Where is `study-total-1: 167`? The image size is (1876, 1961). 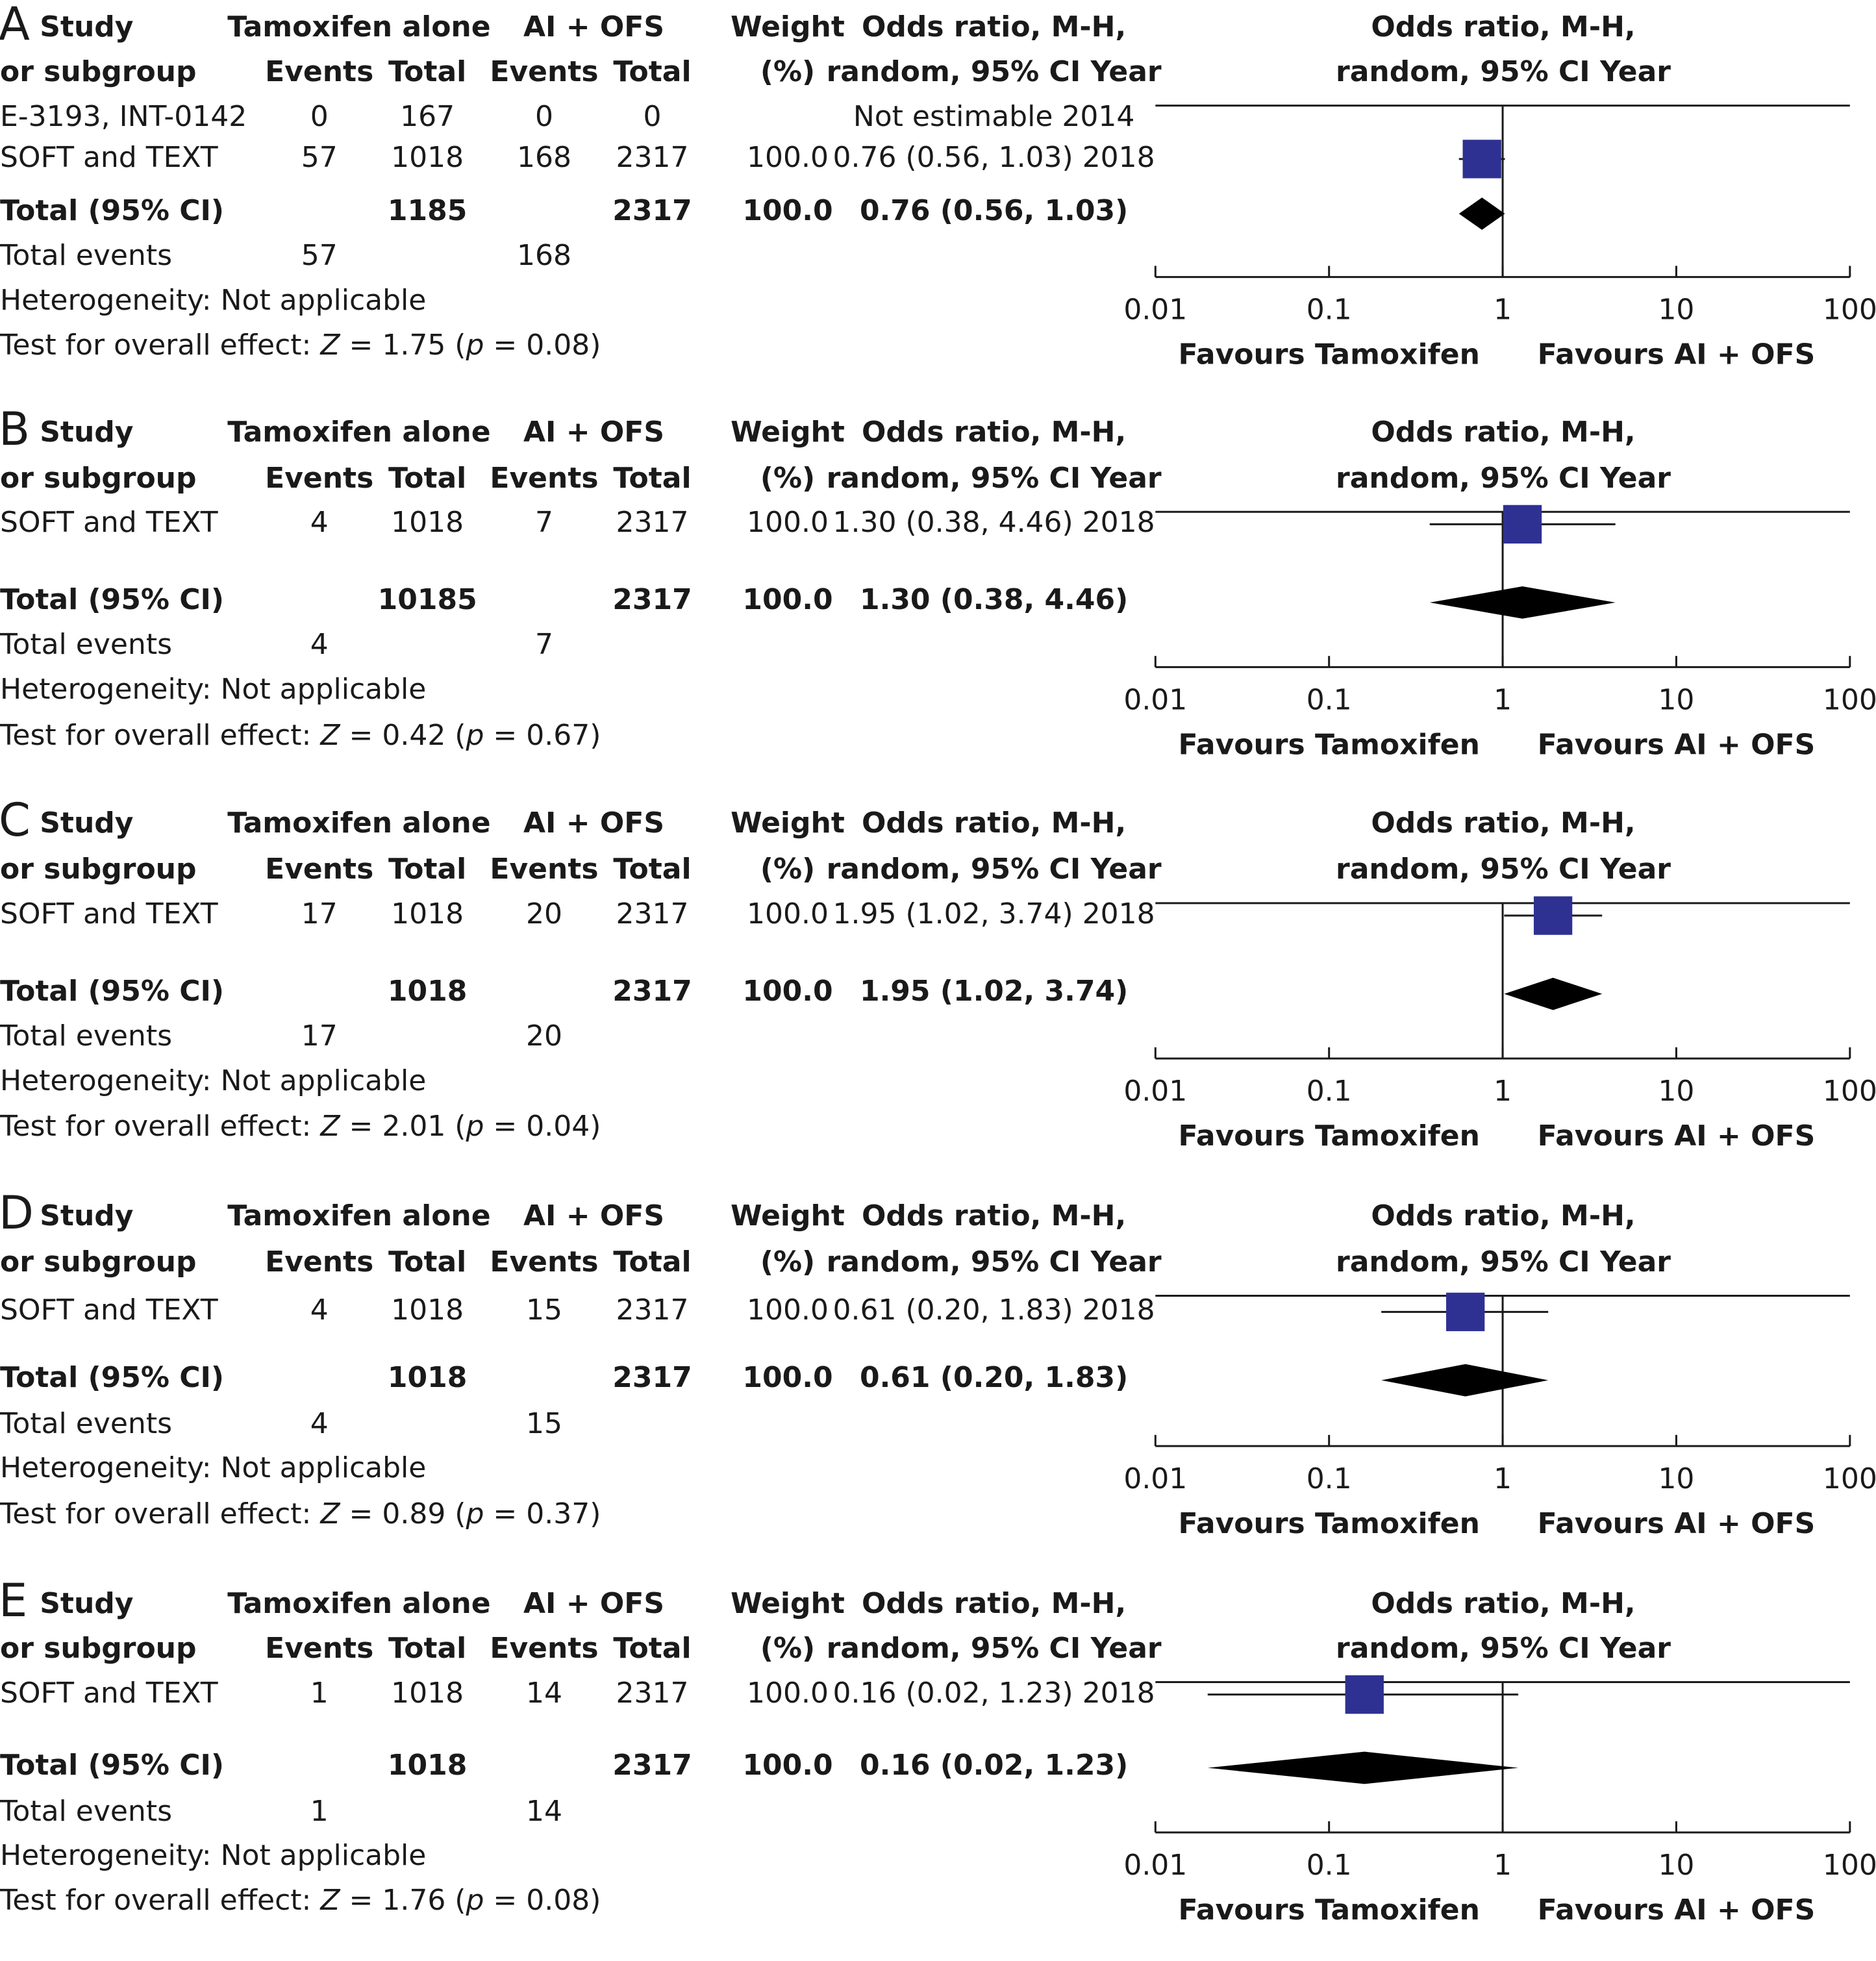 study-total-1: 167 is located at coordinates (427, 116).